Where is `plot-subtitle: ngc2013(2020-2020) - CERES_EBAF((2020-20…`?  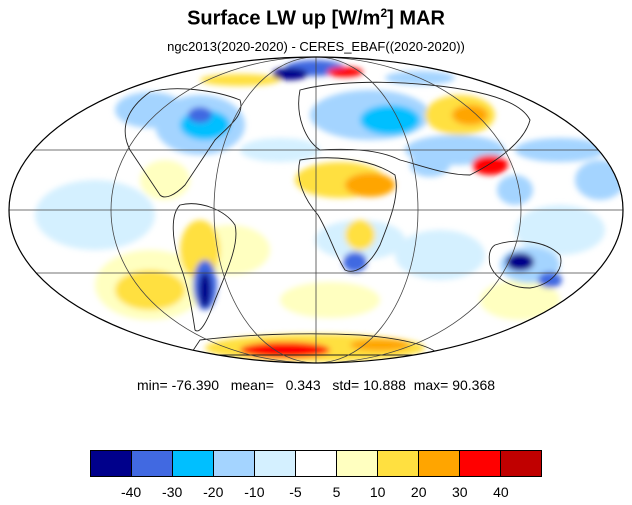
plot-subtitle: ngc2013(2020-2020) - CERES_EBAF((2020-20… is located at coordinates (316, 46).